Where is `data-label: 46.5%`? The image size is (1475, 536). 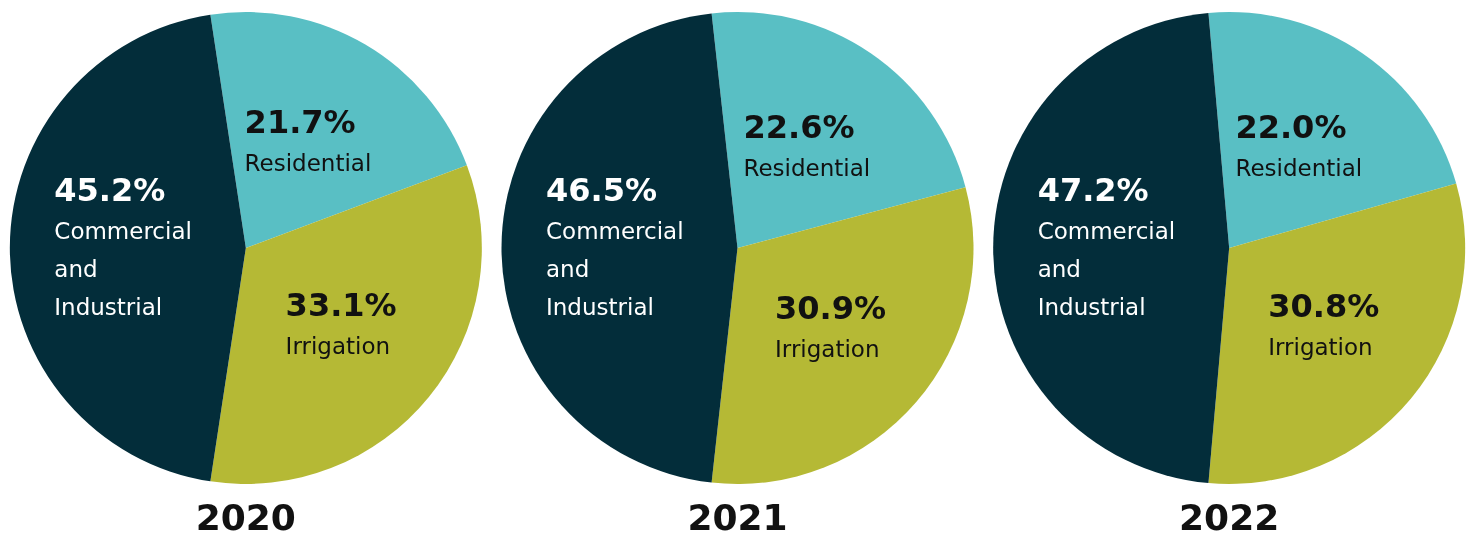 data-label: 46.5% is located at coordinates (602, 190).